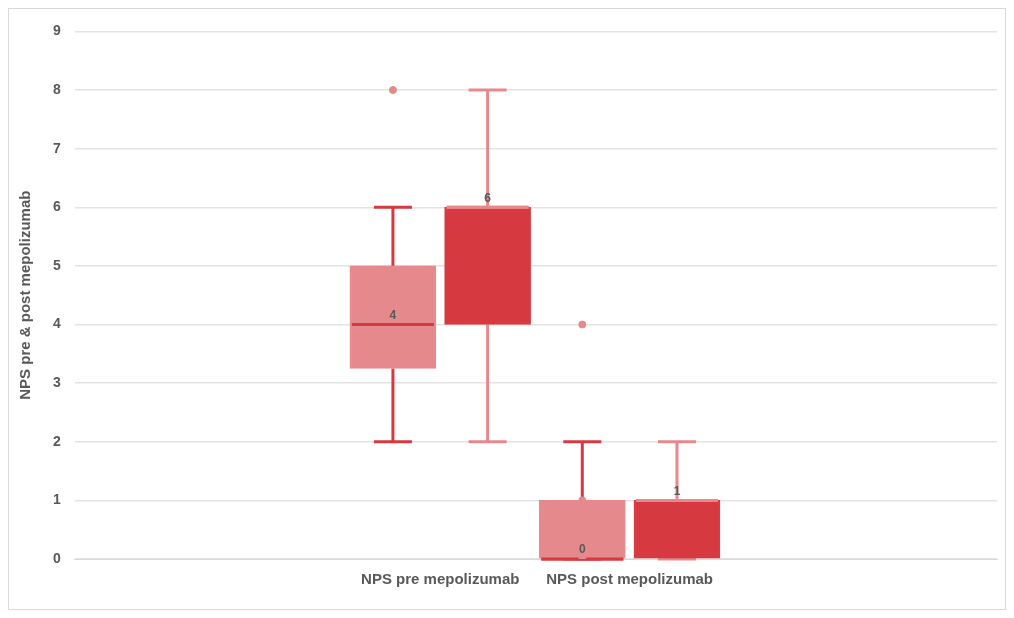  I want to click on y-tick-label: 5, so click(56, 264).